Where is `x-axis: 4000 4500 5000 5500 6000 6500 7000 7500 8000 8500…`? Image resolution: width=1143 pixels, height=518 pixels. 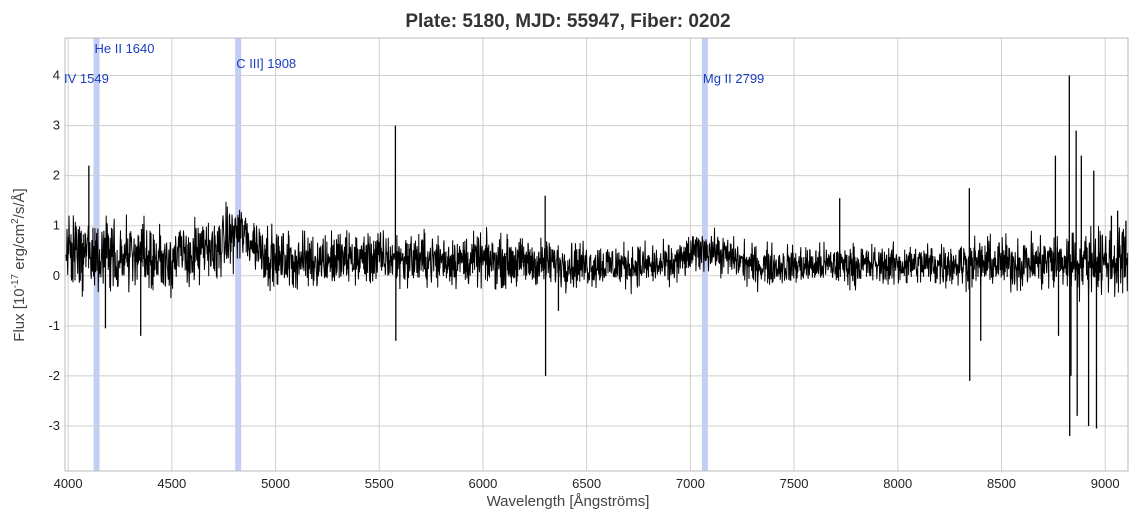
x-axis: 4000 4500 5000 5500 6000 6500 7000 7500 8000 8500… is located at coordinates (587, 483).